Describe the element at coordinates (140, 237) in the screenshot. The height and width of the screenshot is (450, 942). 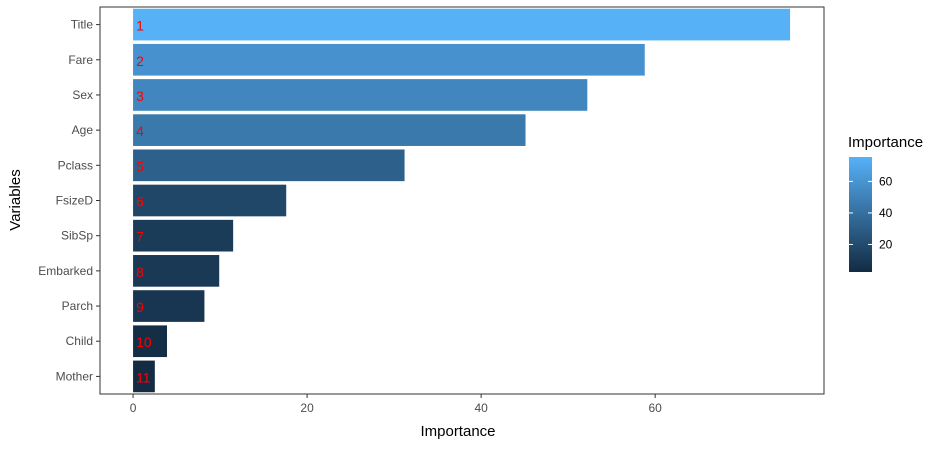
I see `bar-rank-label: 7` at that location.